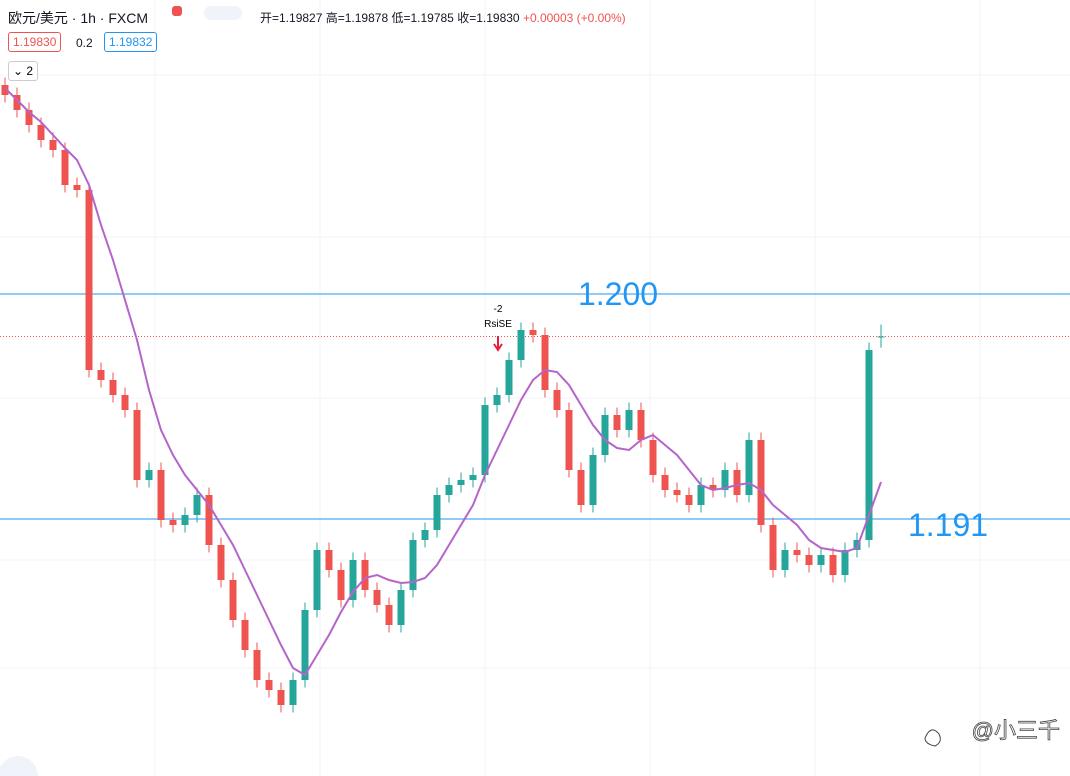  What do you see at coordinates (488, 18) in the screenshot?
I see `close: 收=1.19830` at bounding box center [488, 18].